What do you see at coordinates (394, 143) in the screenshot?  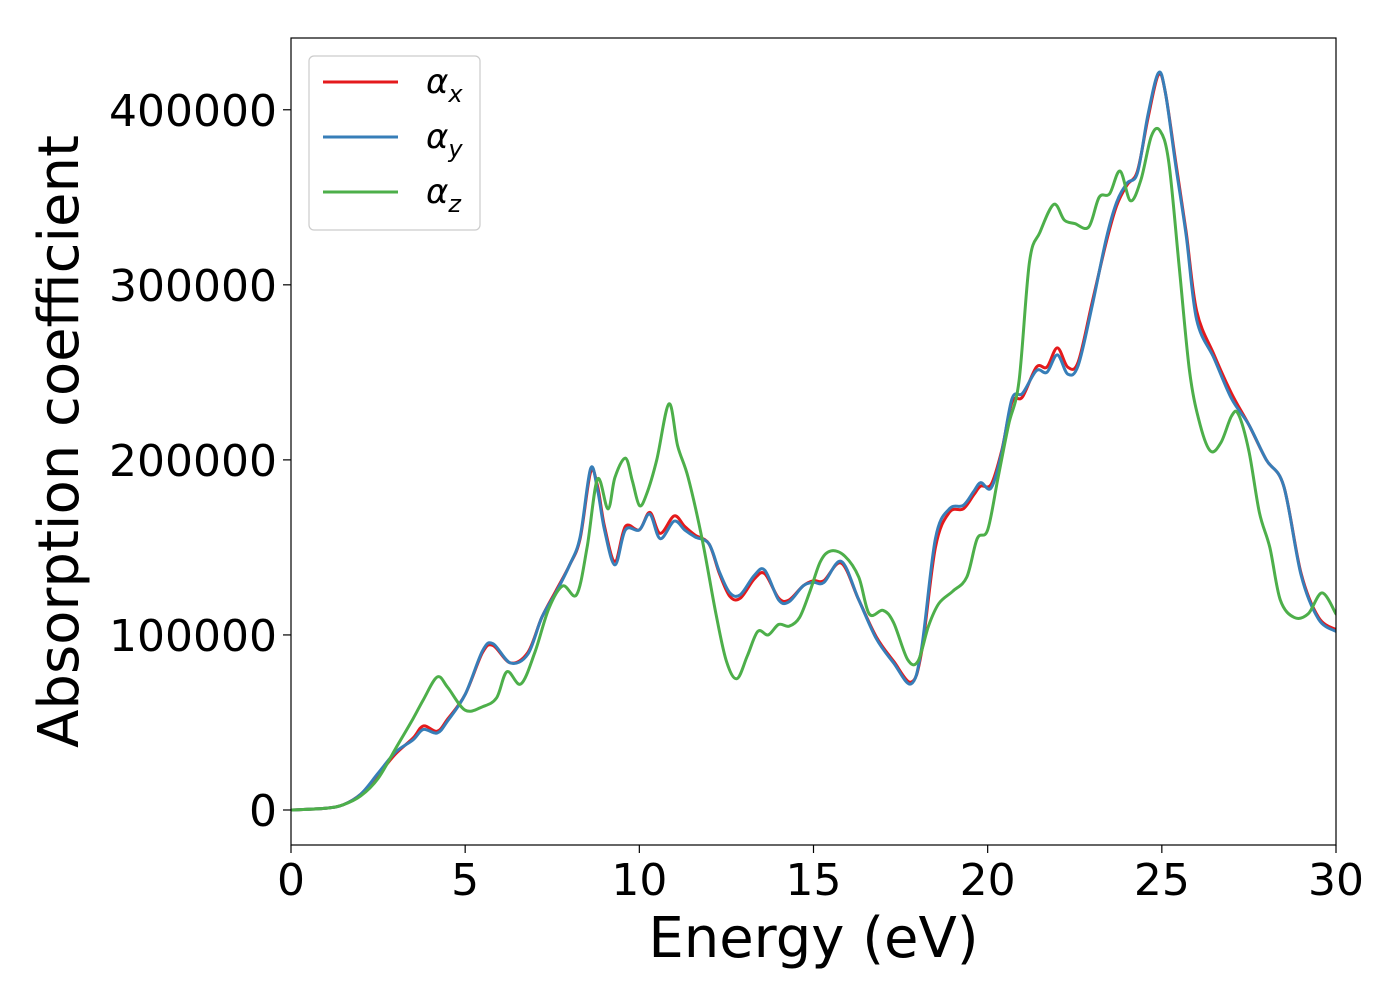 I see `legend-box` at bounding box center [394, 143].